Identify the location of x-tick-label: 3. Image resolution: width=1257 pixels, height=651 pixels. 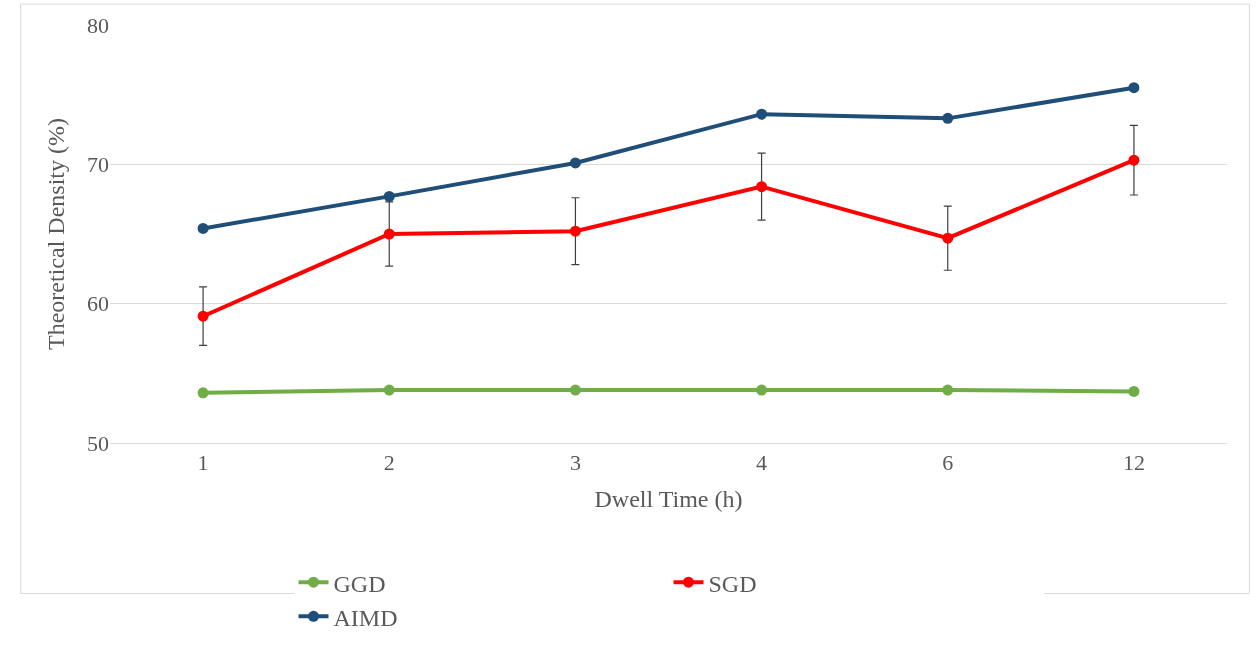
(575, 463).